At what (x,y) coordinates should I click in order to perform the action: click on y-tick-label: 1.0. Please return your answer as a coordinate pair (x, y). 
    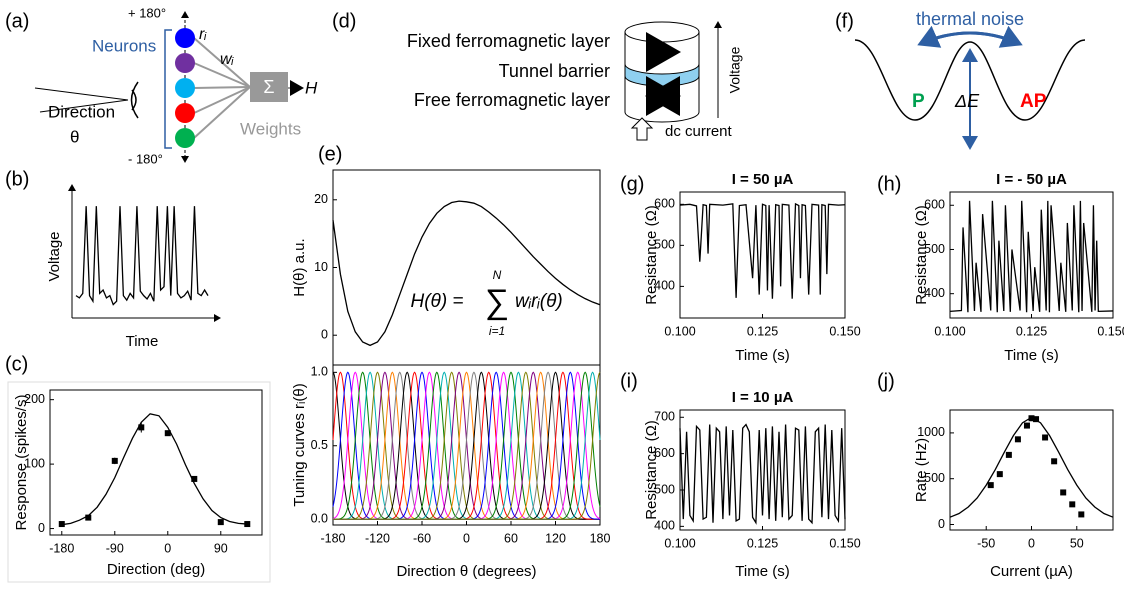
    Looking at the image, I should click on (319, 372).